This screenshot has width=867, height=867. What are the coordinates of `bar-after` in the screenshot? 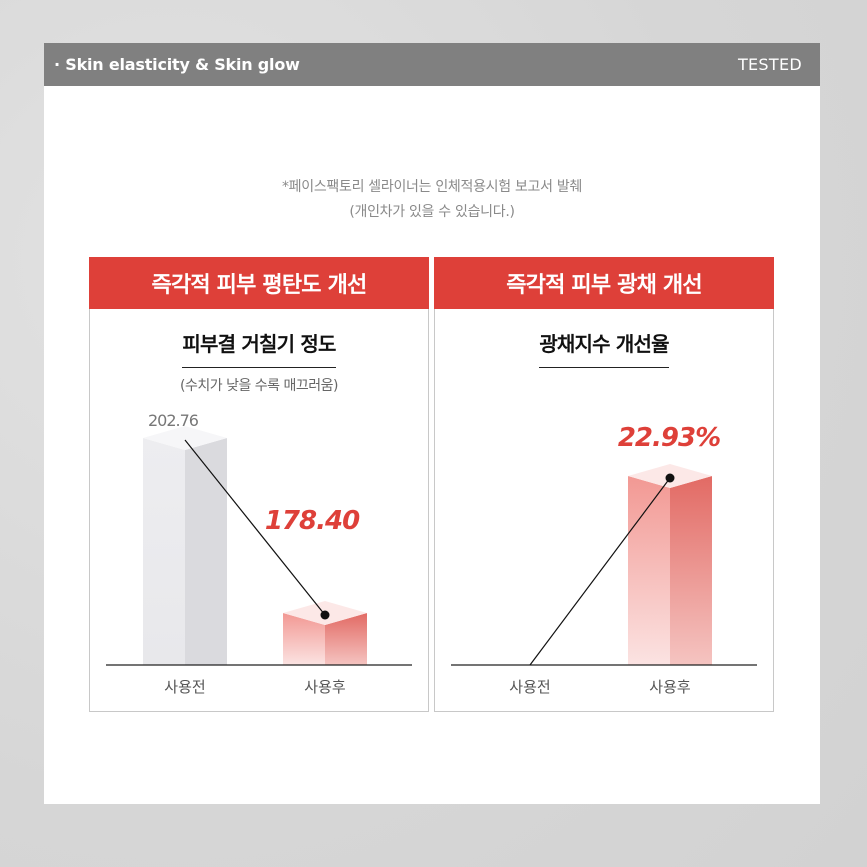 It's located at (670, 564).